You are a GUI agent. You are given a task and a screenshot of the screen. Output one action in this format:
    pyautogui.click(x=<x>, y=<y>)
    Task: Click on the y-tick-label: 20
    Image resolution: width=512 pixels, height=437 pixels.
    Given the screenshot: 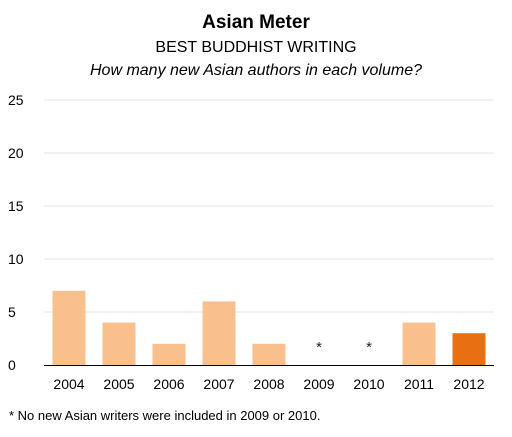 What is the action you would take?
    pyautogui.click(x=16, y=153)
    